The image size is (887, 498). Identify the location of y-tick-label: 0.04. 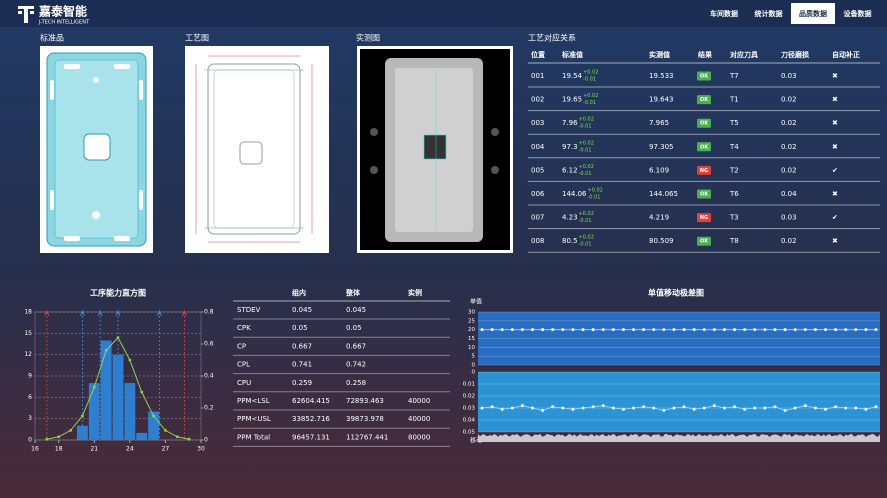
(469, 421).